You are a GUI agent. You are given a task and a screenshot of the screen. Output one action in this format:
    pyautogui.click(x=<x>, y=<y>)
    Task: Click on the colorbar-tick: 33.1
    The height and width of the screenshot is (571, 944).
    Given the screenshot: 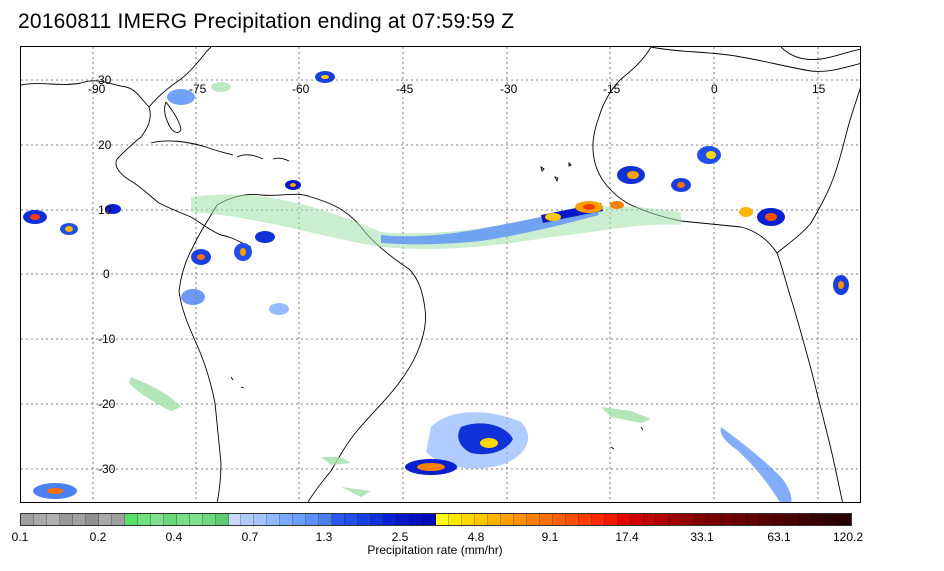 What is the action you would take?
    pyautogui.click(x=702, y=537)
    